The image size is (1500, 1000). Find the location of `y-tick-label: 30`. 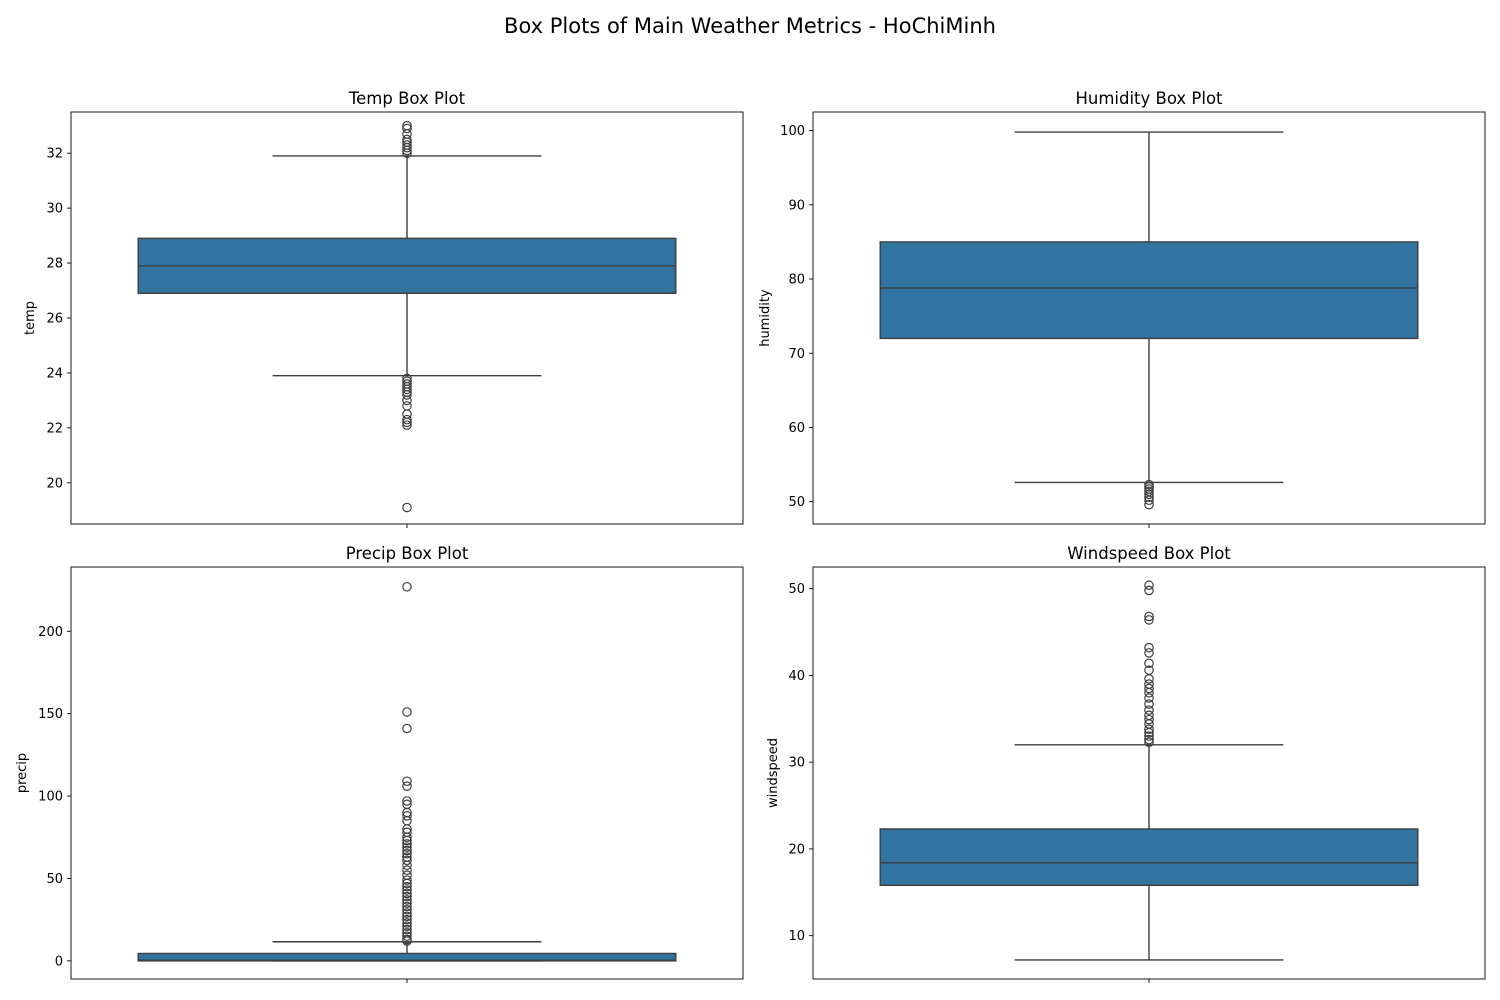

y-tick-label: 30 is located at coordinates (796, 763).